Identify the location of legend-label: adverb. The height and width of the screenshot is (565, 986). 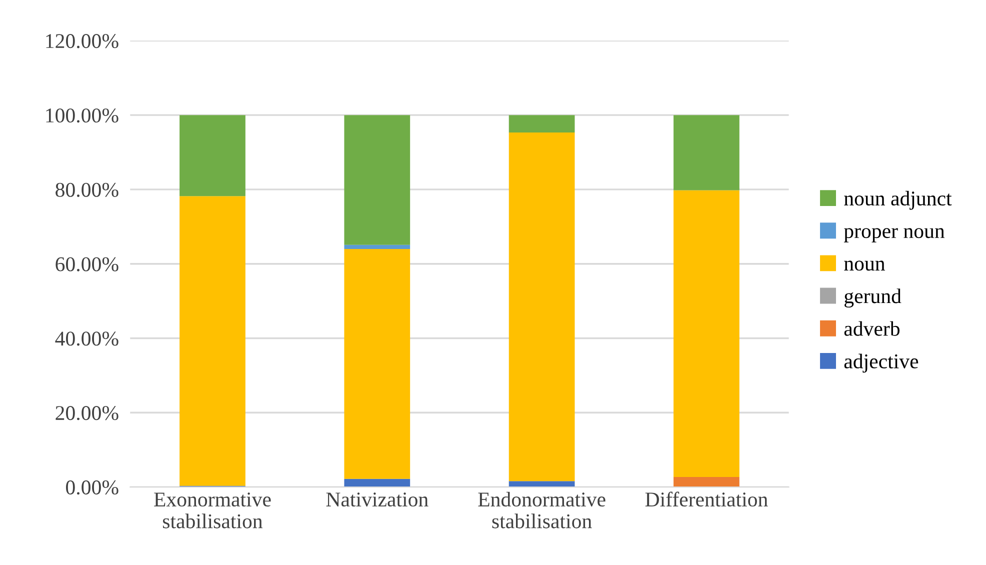
(872, 328).